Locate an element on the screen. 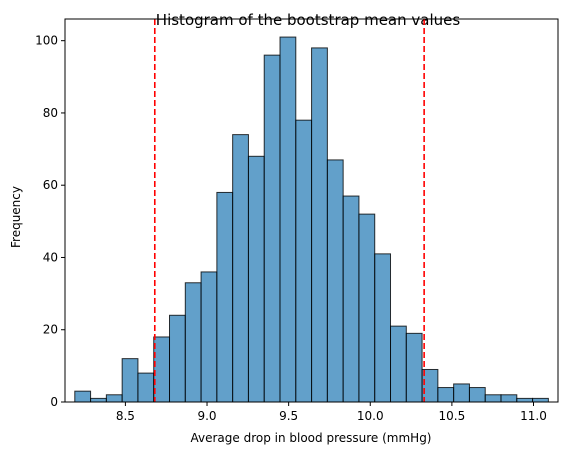 The width and height of the screenshot is (571, 455). y-tick-label: 60 is located at coordinates (50, 185).